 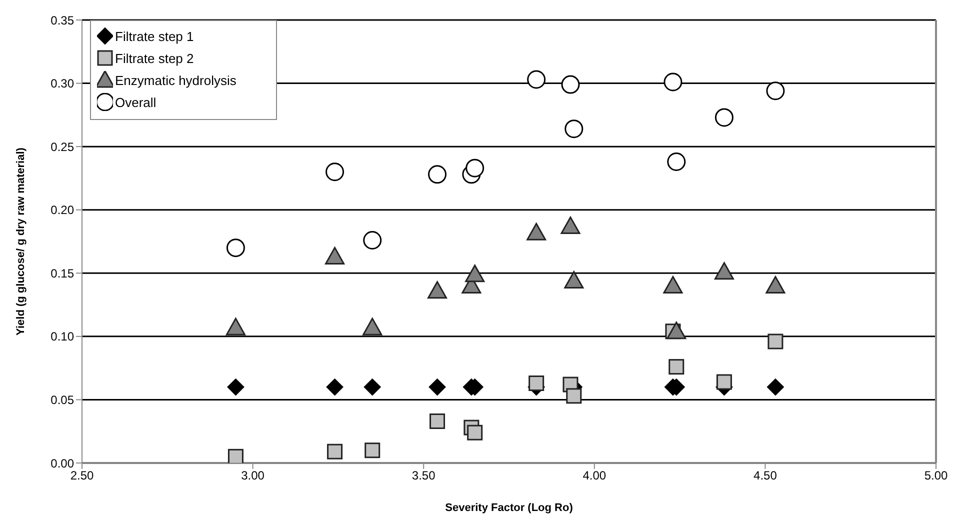 What do you see at coordinates (20, 241) in the screenshot?
I see `y-axis-title: Yield (g glucose/ g dry raw material)` at bounding box center [20, 241].